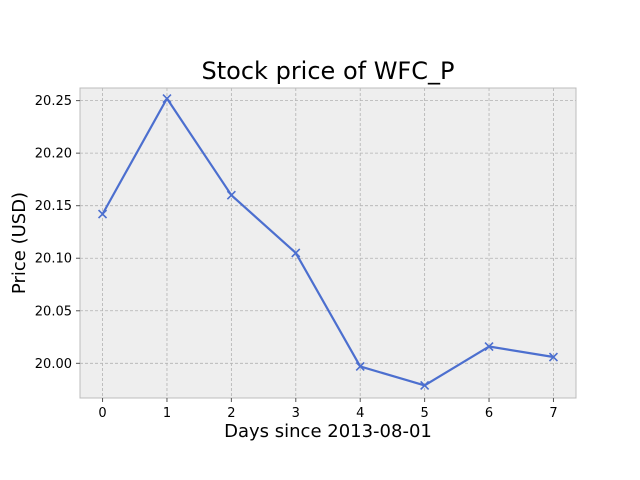 The width and height of the screenshot is (640, 480). What do you see at coordinates (53, 259) in the screenshot?
I see `y-tick-label: 20.10` at bounding box center [53, 259].